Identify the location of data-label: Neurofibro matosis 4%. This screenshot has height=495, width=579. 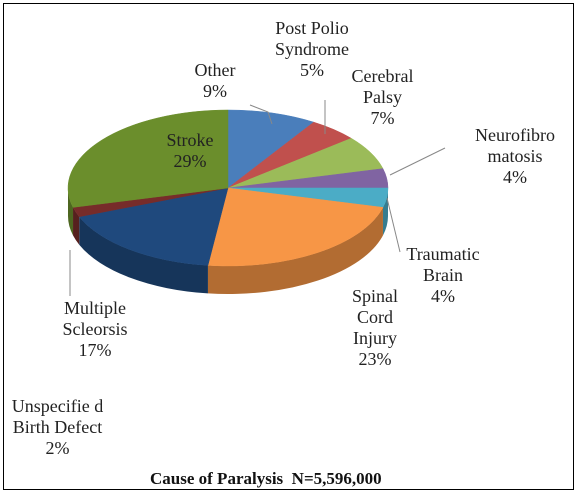
(514, 156).